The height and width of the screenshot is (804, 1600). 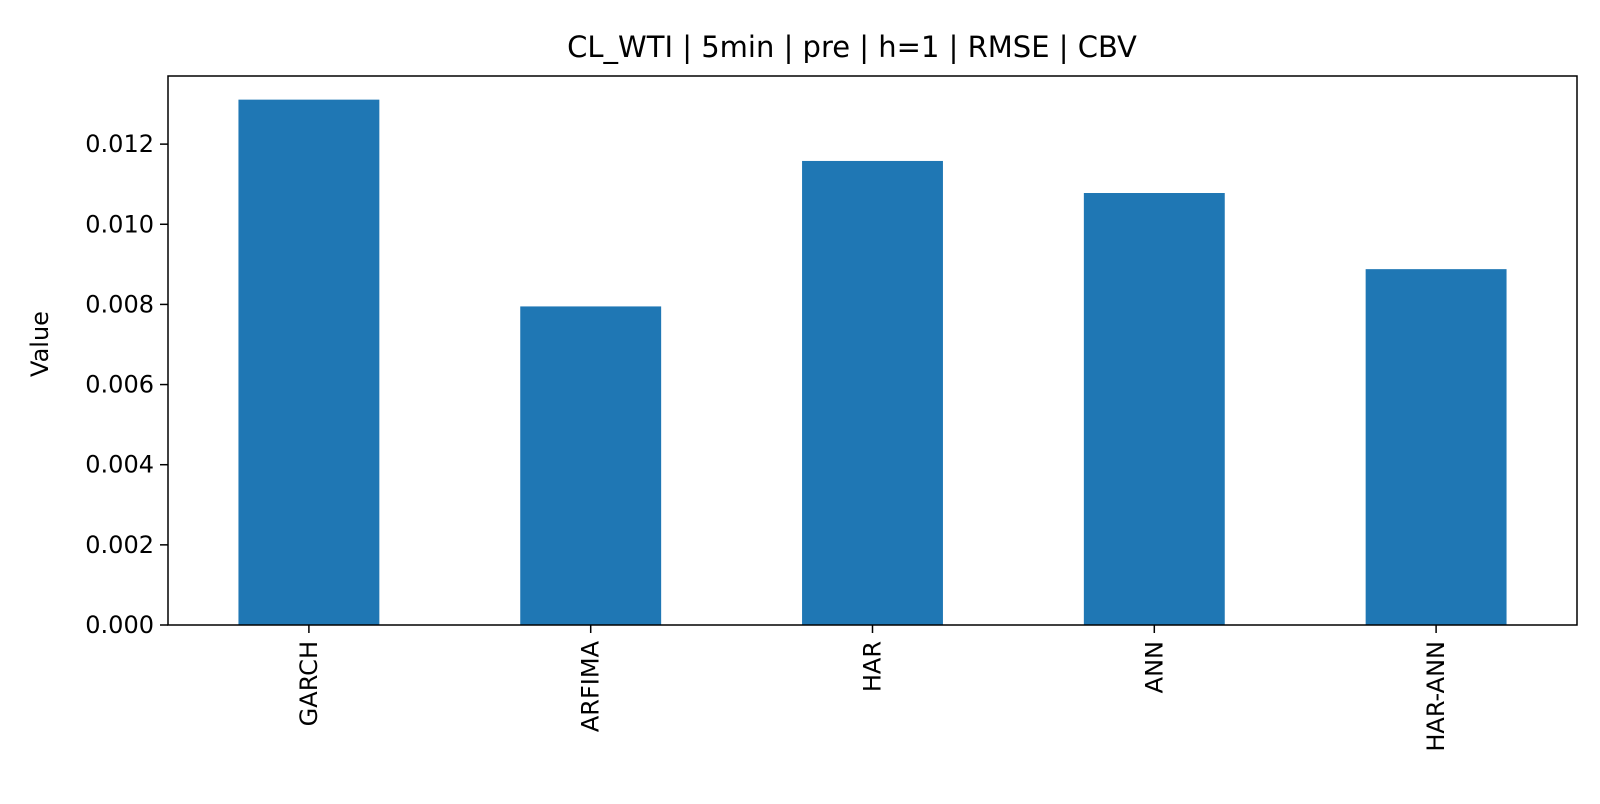 What do you see at coordinates (119, 304) in the screenshot?
I see `y-tick-label: 0.008` at bounding box center [119, 304].